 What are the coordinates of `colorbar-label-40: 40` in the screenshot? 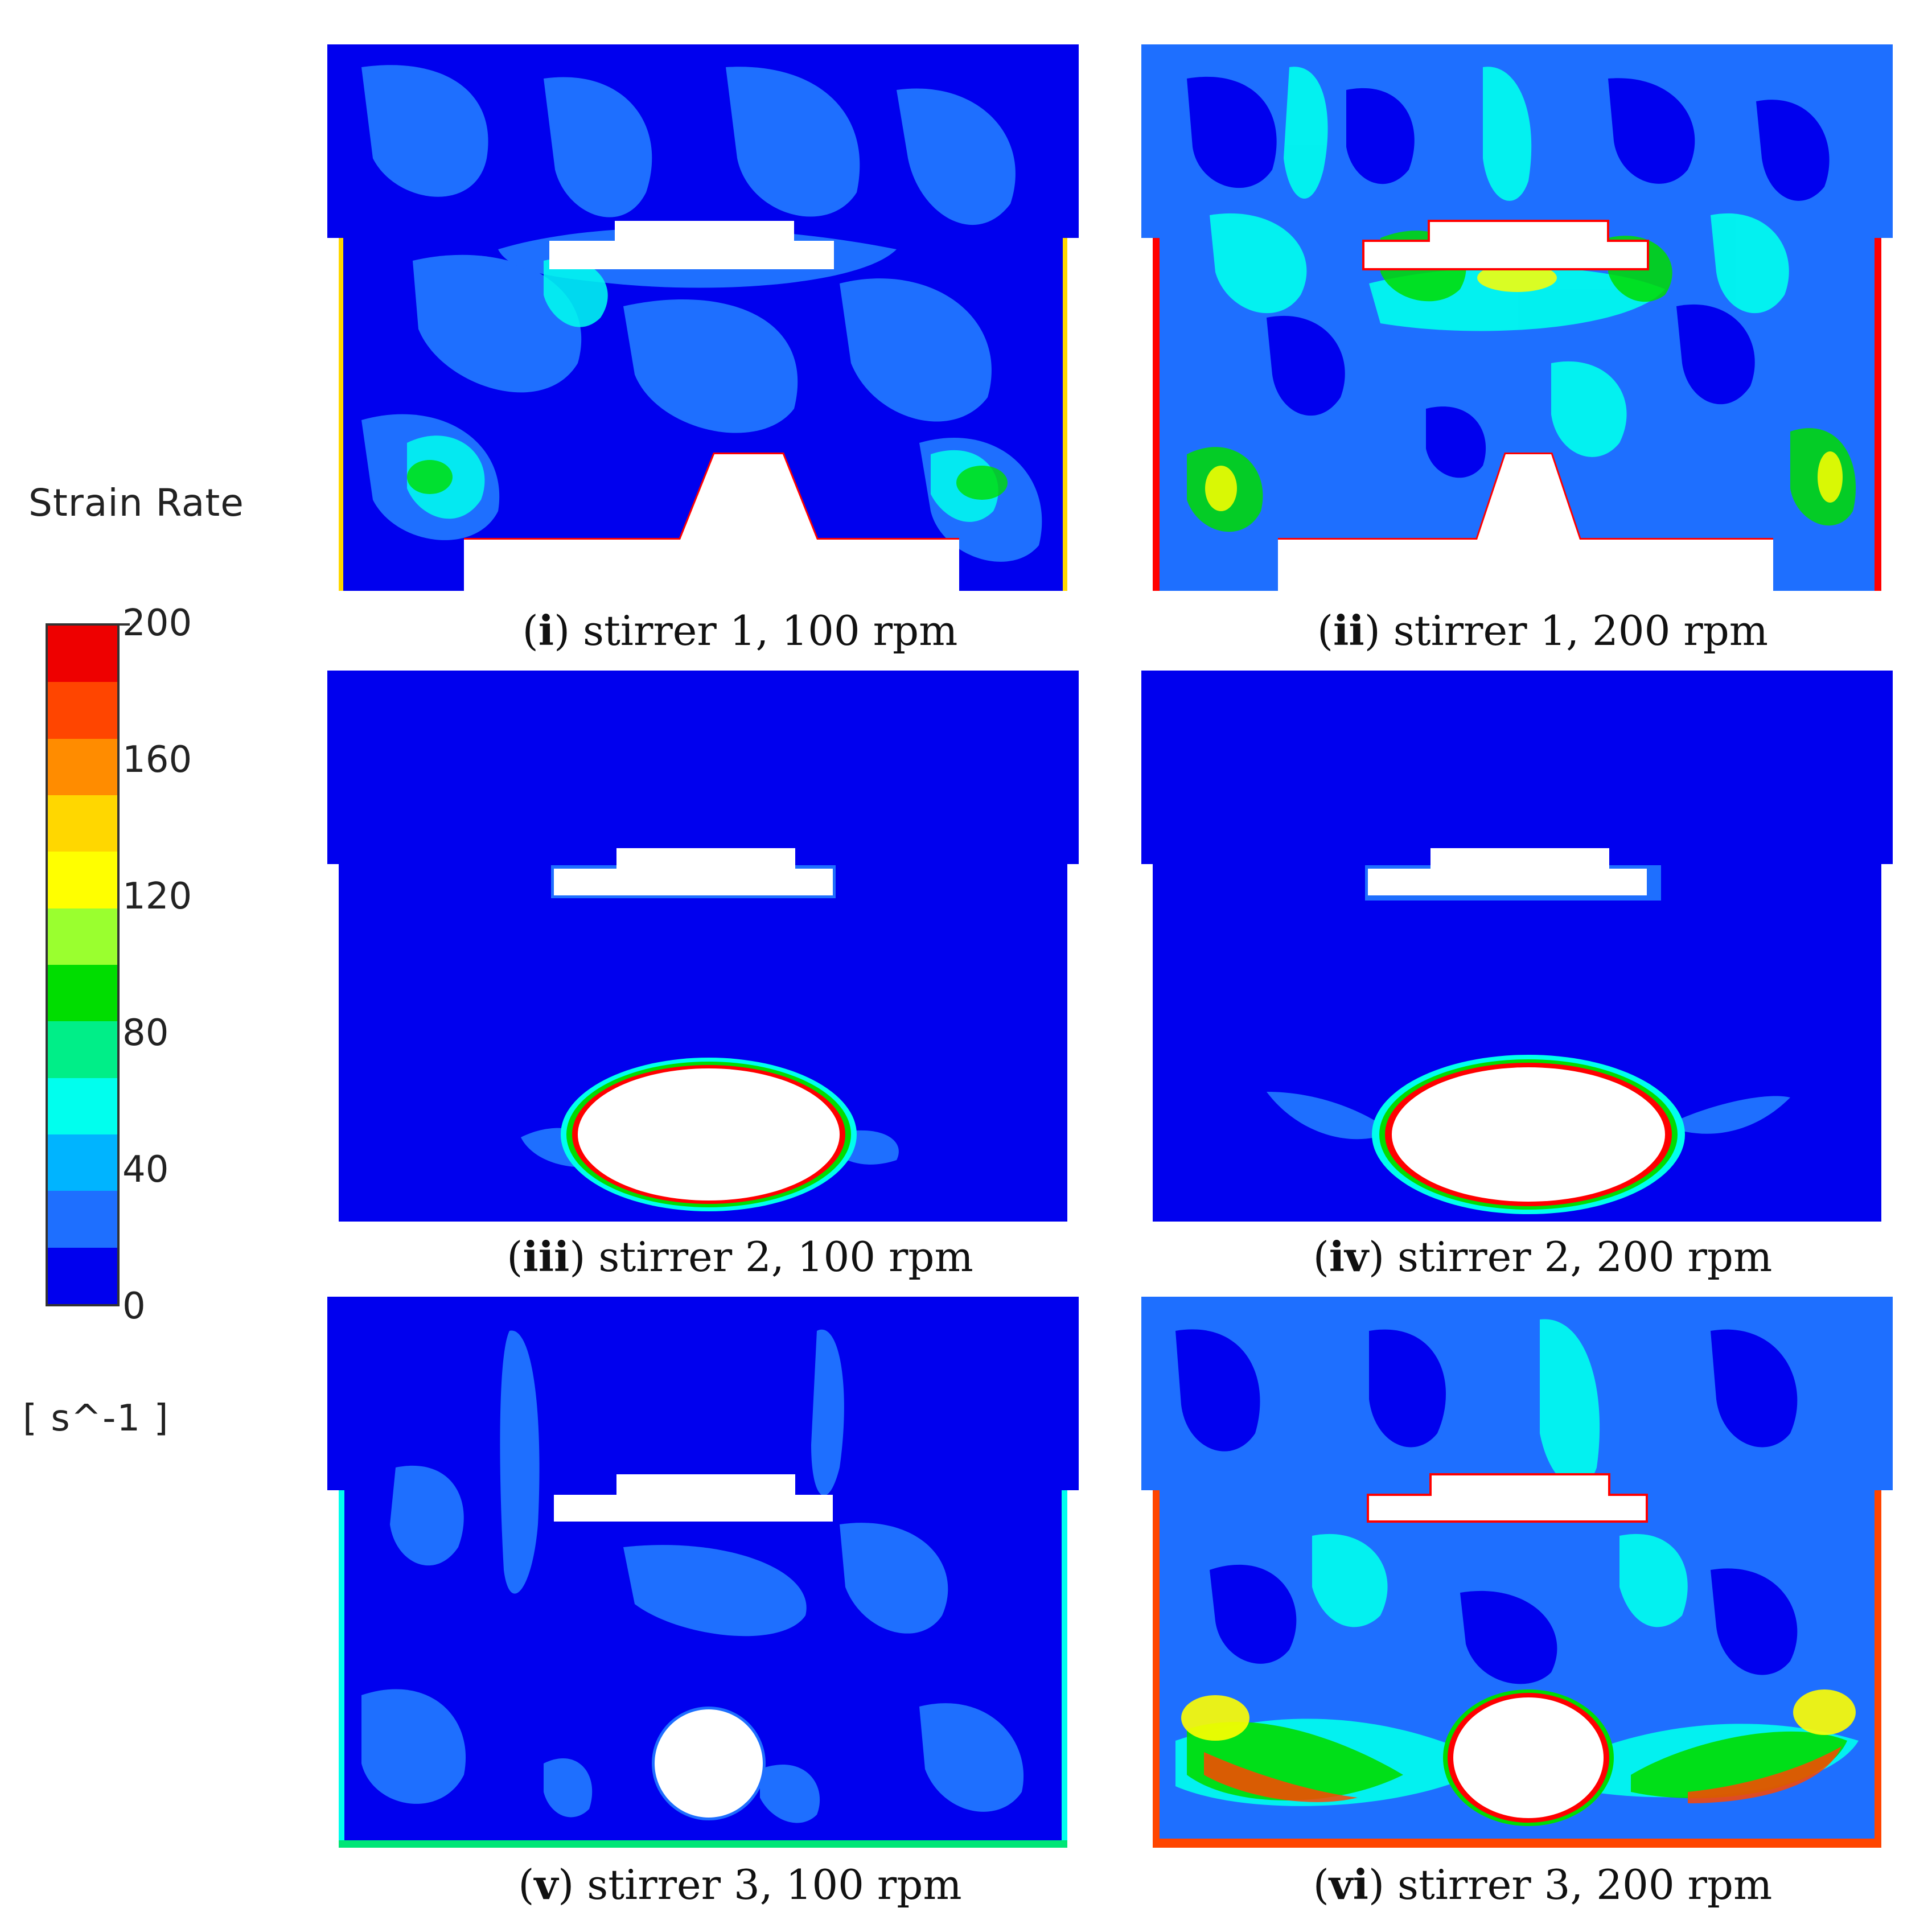 It's located at (145, 1170).